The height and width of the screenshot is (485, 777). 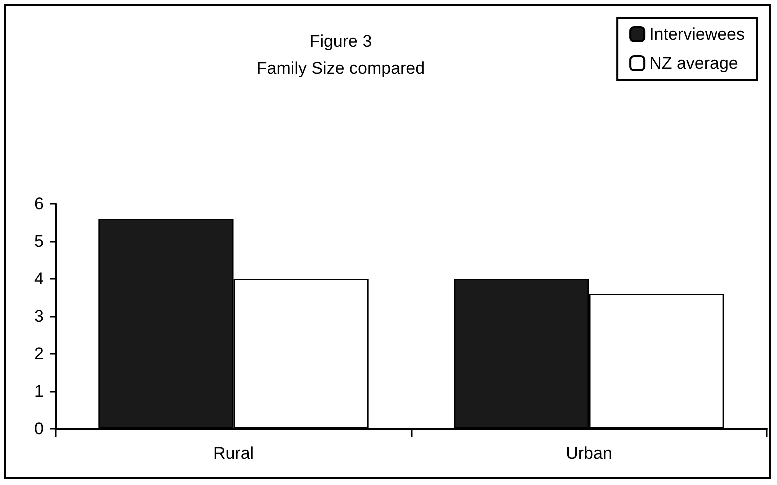 What do you see at coordinates (341, 68) in the screenshot?
I see `chart-subtitle: Family Size compared` at bounding box center [341, 68].